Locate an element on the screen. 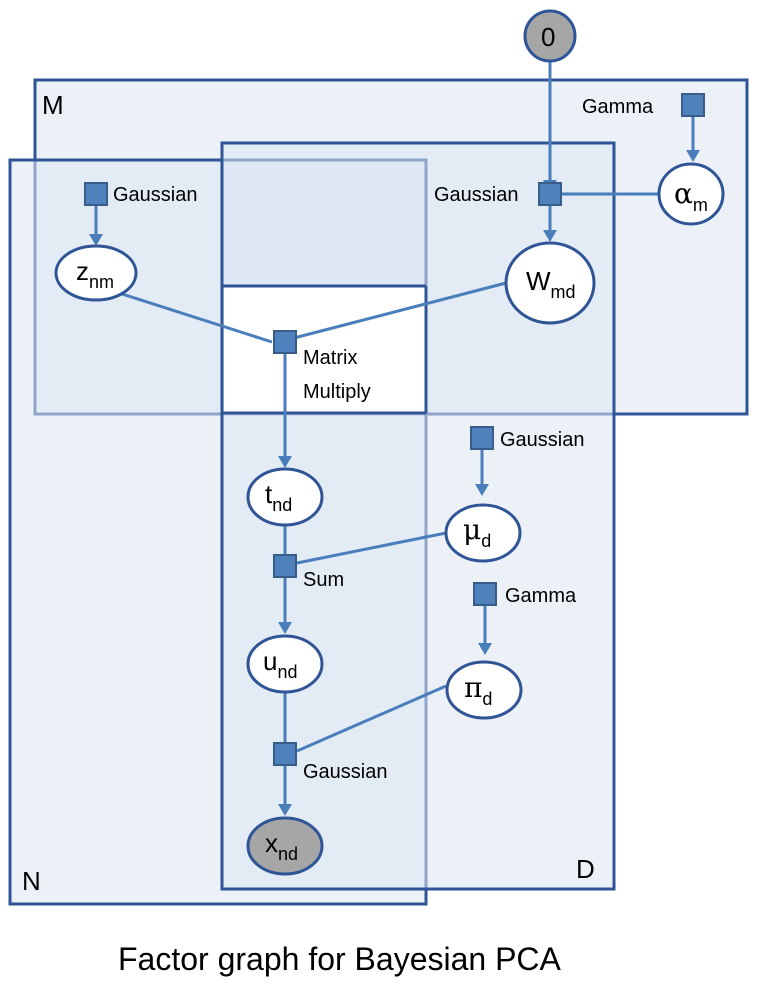 The image size is (760, 1003). matrix-multiply-label-1: Matrix is located at coordinates (330, 358).